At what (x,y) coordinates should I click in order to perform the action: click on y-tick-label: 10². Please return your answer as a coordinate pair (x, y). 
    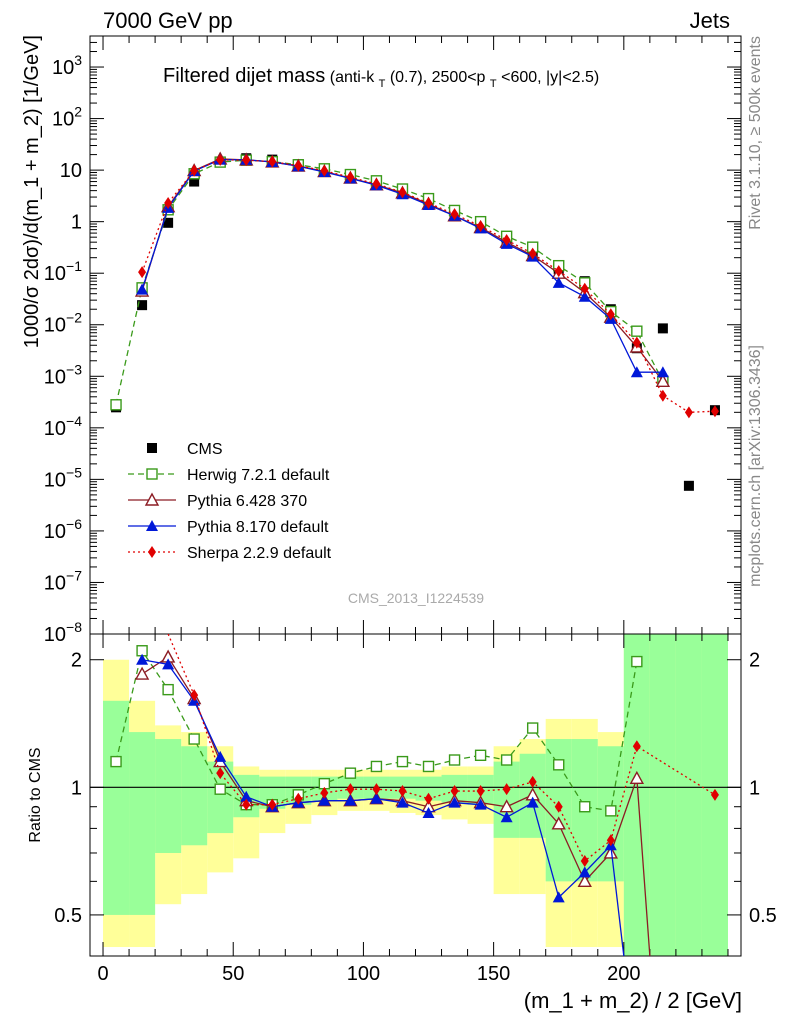
    Looking at the image, I should click on (67, 117).